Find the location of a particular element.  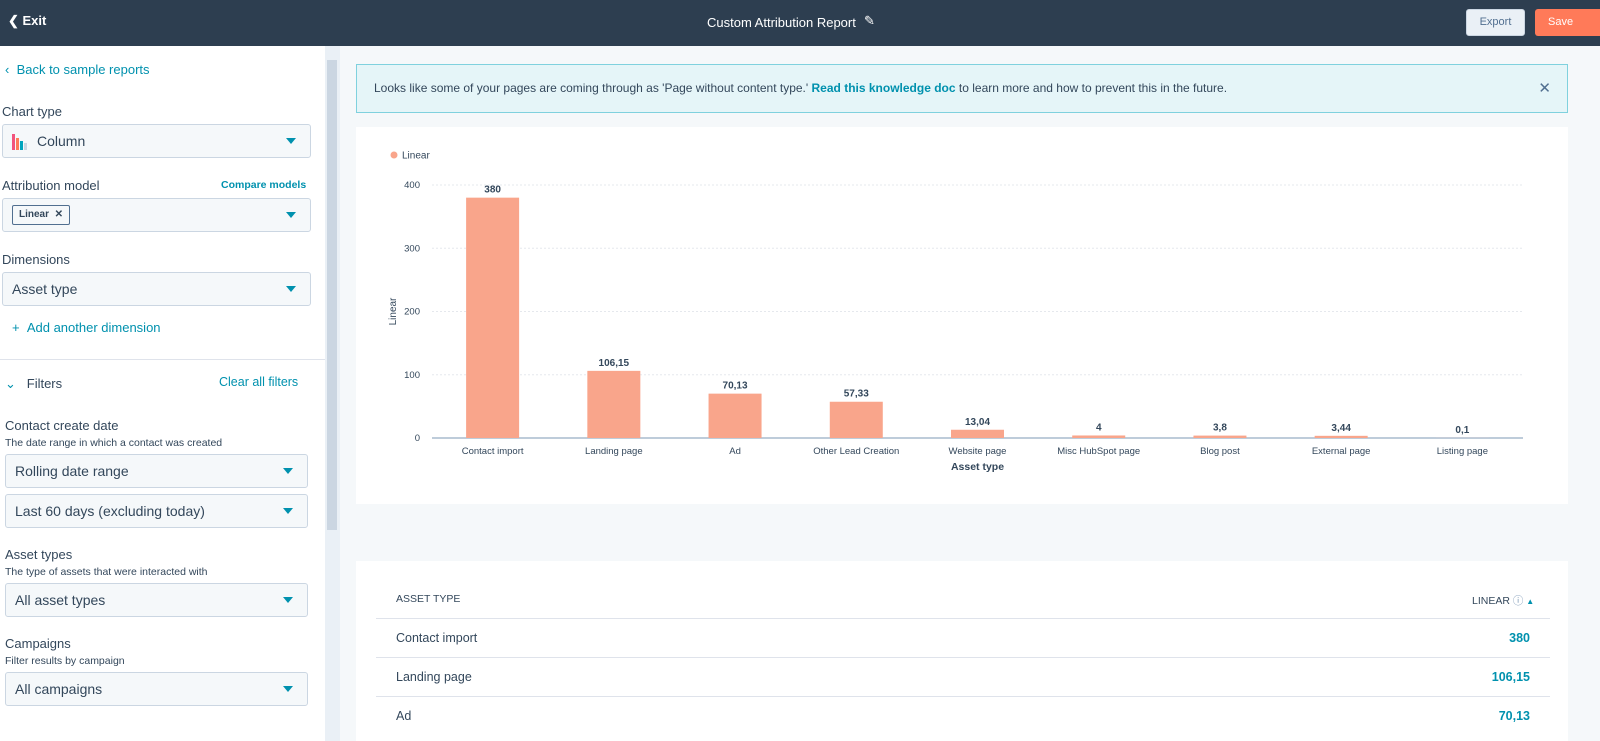

column-header: LINEAR ⓘ ▲ is located at coordinates (1503, 601).